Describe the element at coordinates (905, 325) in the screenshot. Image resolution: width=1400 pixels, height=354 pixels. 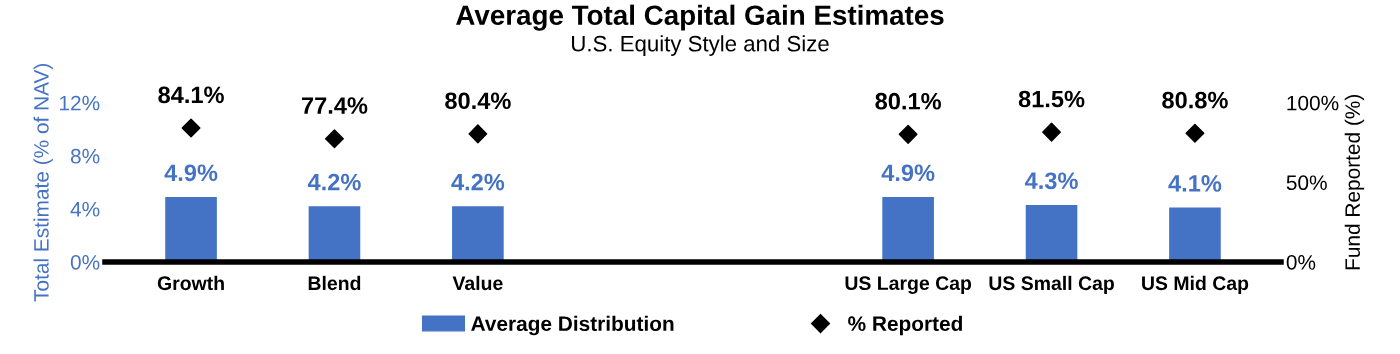
I see `legend-label: % Reported` at that location.